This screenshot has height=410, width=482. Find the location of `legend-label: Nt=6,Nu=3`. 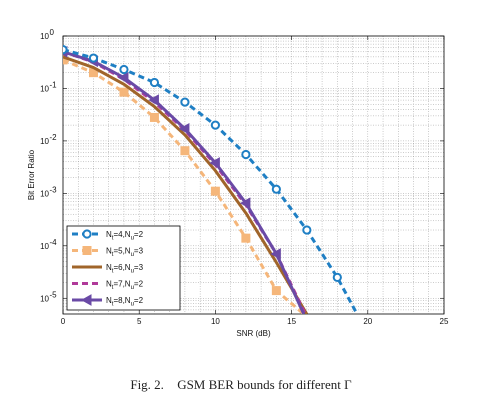

legend-label: Nt=6,Nu=3 is located at coordinates (125, 269).